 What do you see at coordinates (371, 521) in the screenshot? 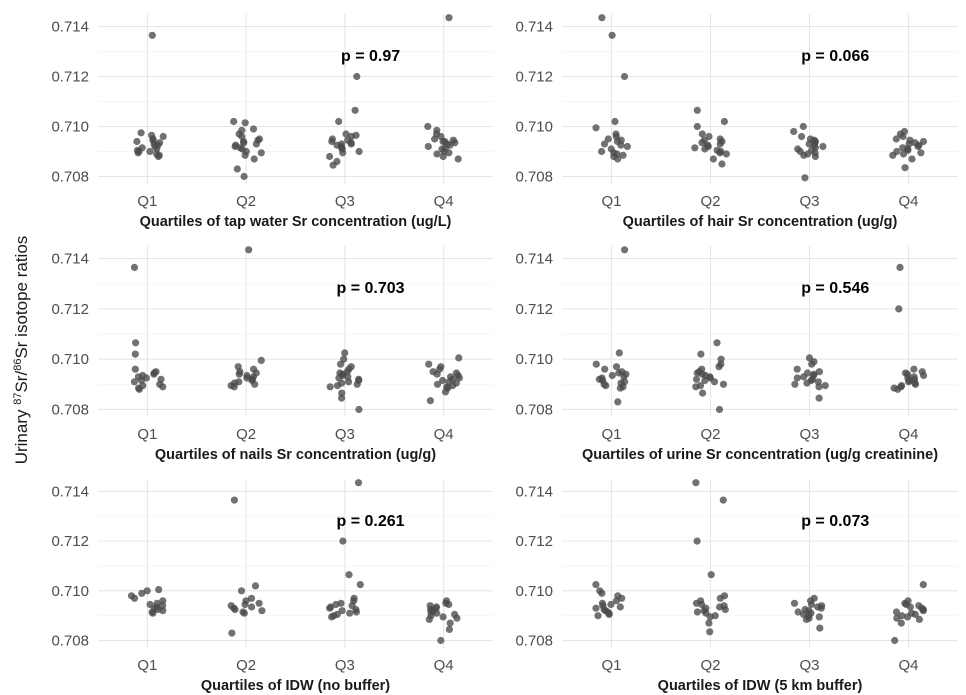
I see `p-value-annotation: p = 0.261` at bounding box center [371, 521].